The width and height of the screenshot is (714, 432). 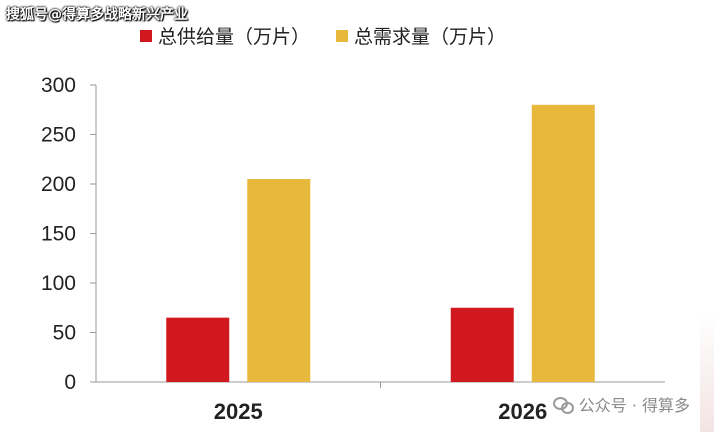 What do you see at coordinates (58, 283) in the screenshot?
I see `y-tick-label: 100` at bounding box center [58, 283].